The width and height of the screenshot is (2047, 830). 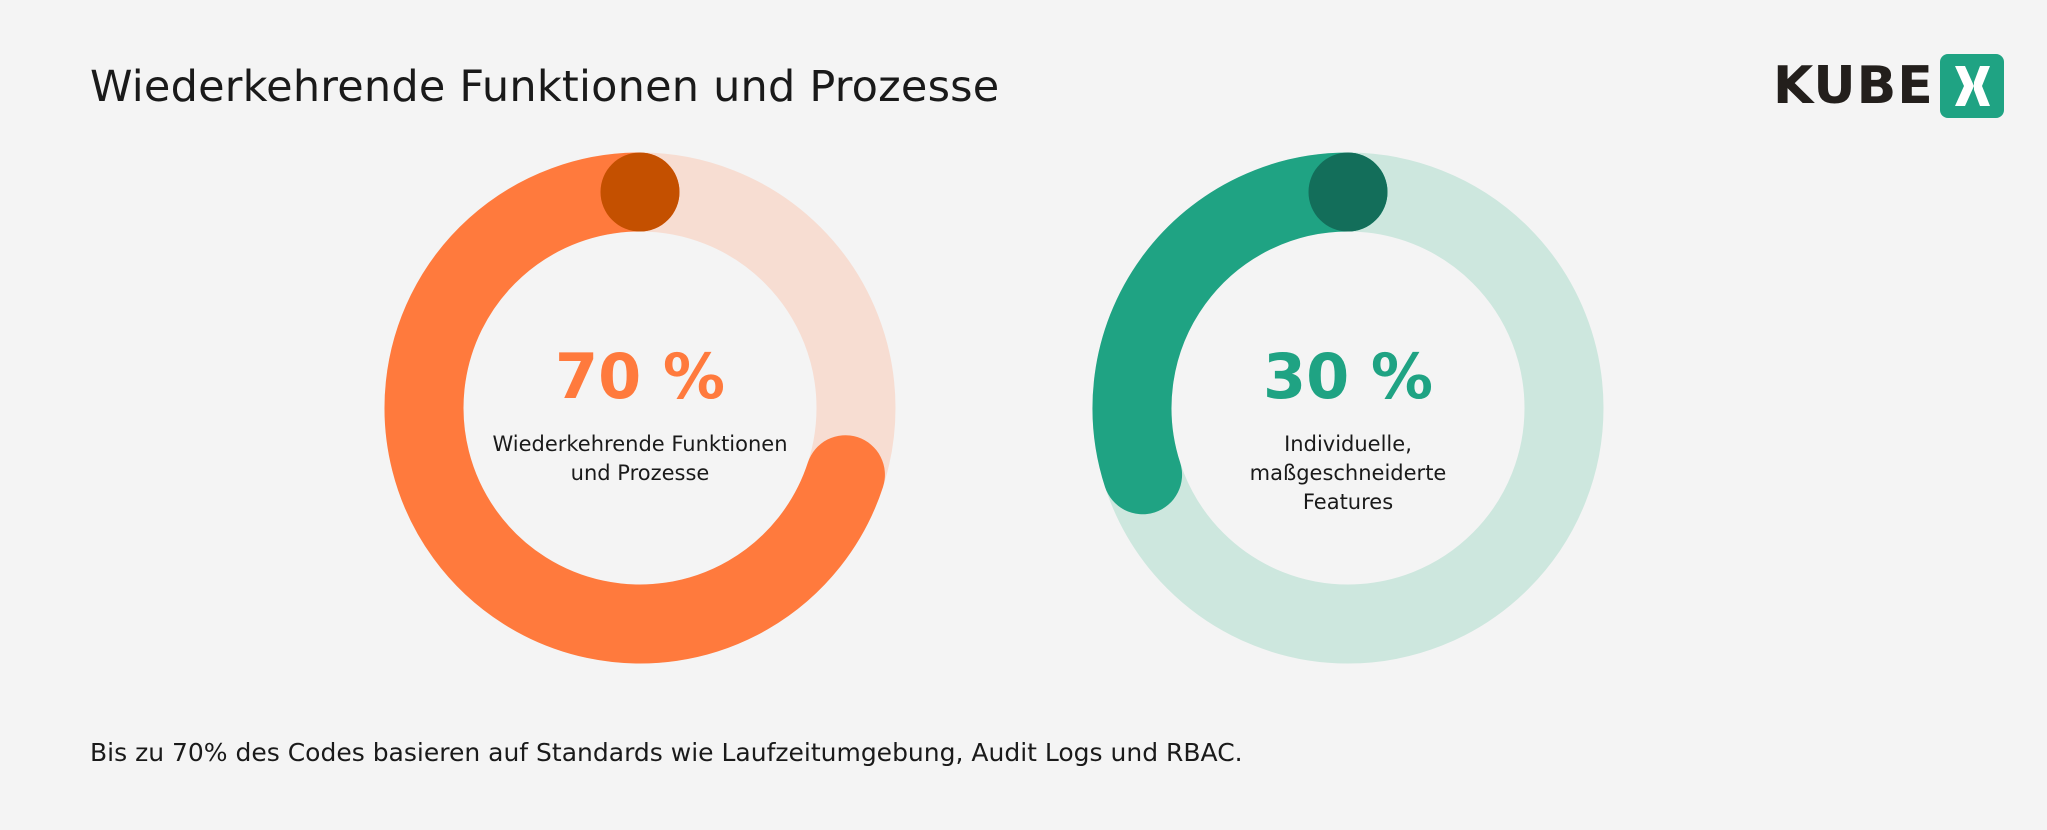 I want to click on donut-1-label-line: und Prozesse, so click(x=640, y=473).